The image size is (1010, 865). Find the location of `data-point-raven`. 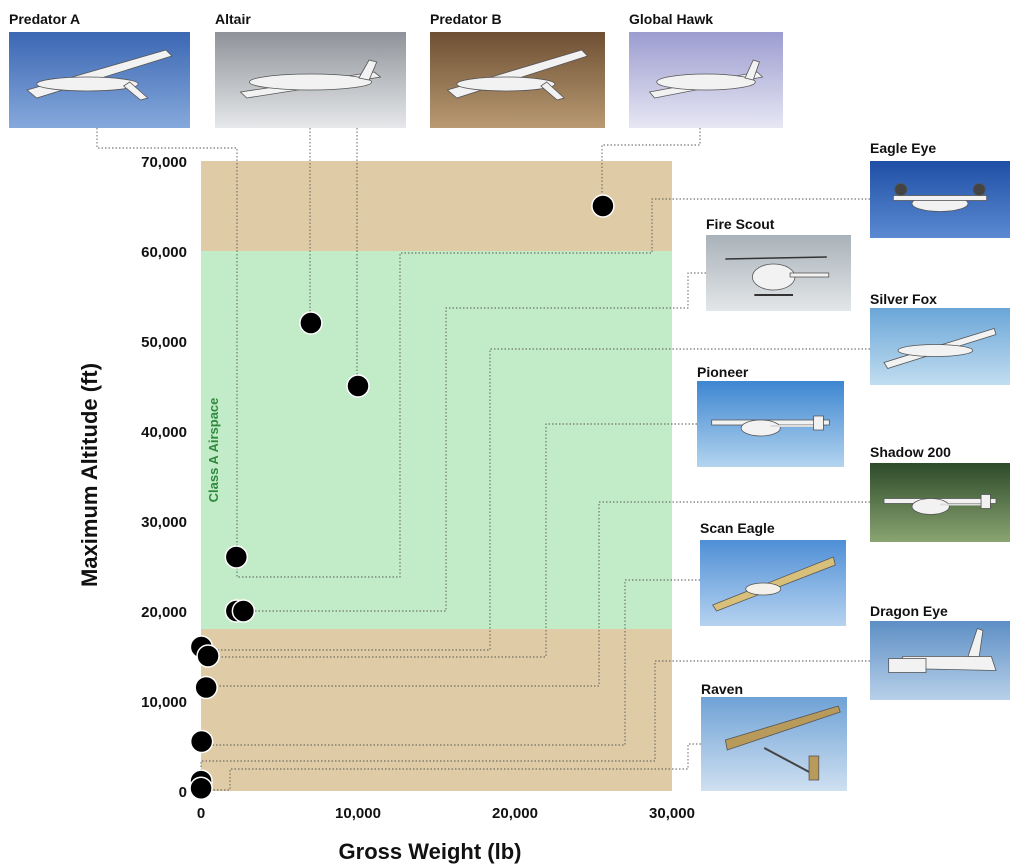

data-point-raven is located at coordinates (201, 788).